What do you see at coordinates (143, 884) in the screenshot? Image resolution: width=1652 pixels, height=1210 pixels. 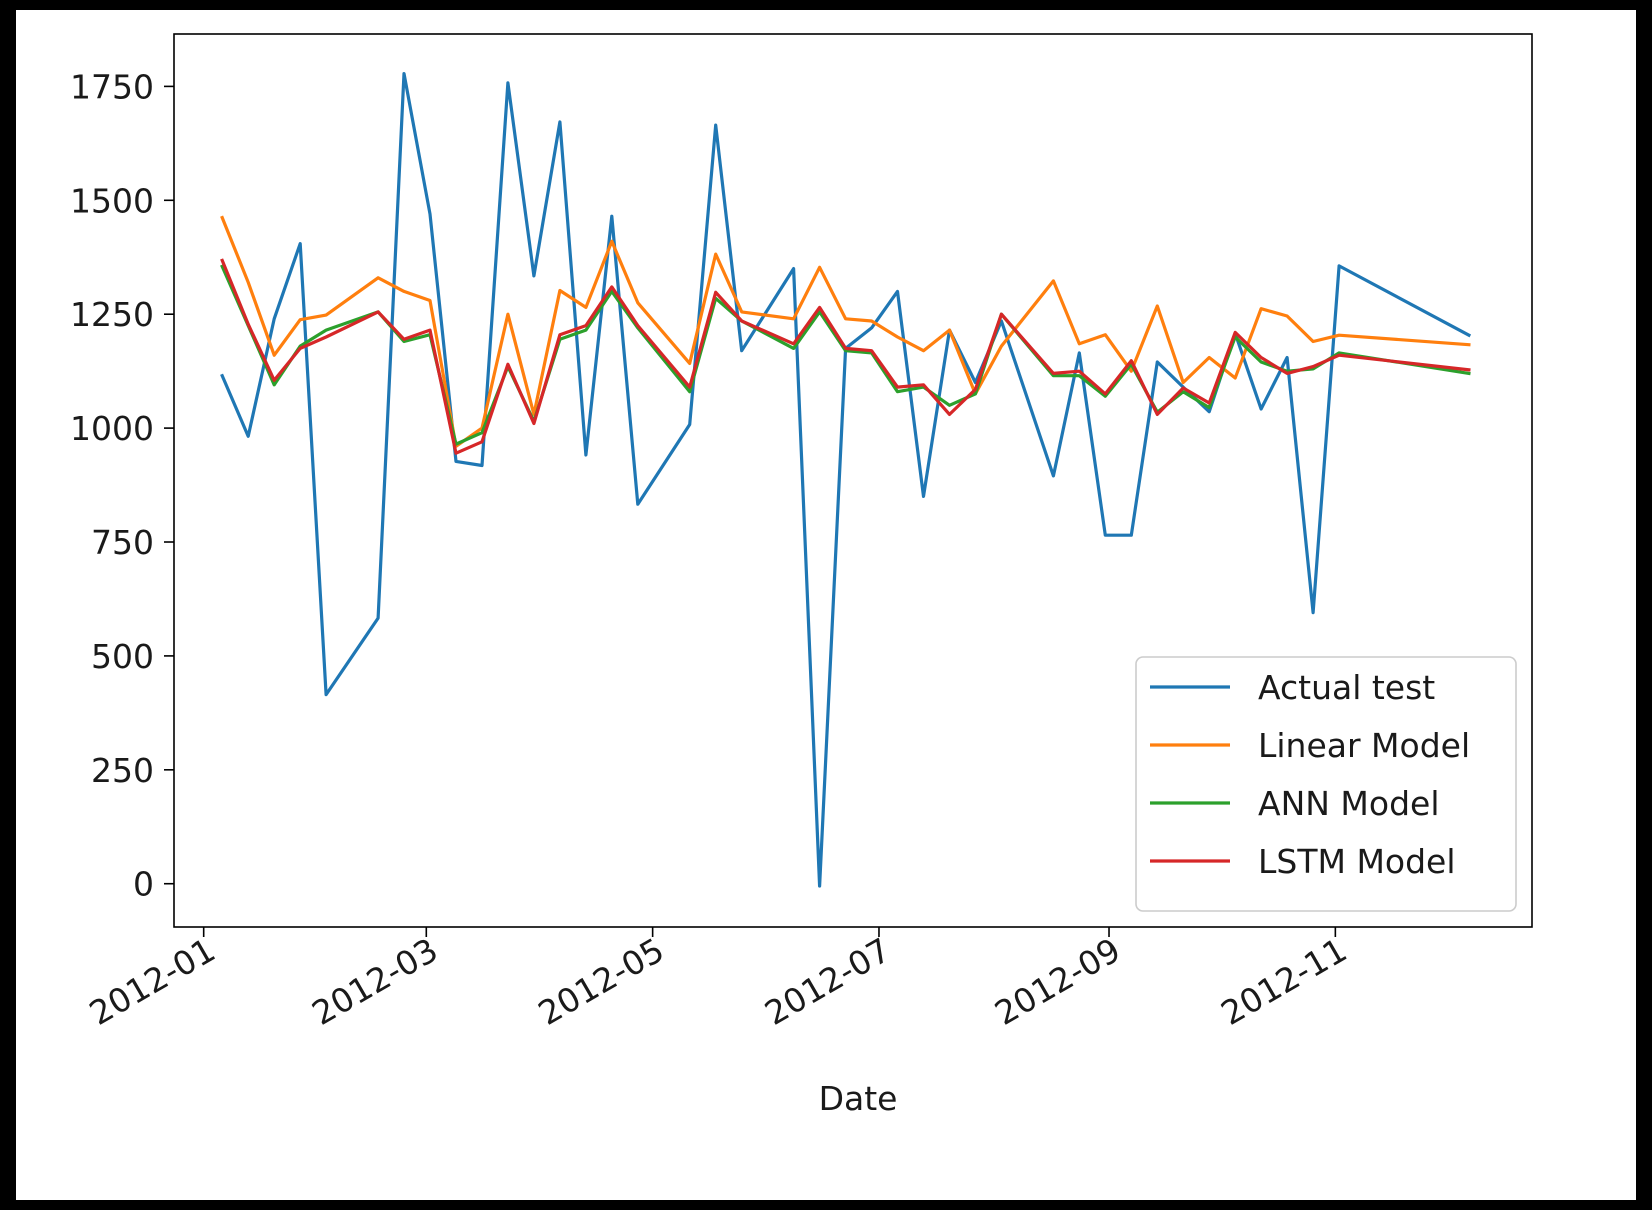 I see `y-tick-label: 0` at bounding box center [143, 884].